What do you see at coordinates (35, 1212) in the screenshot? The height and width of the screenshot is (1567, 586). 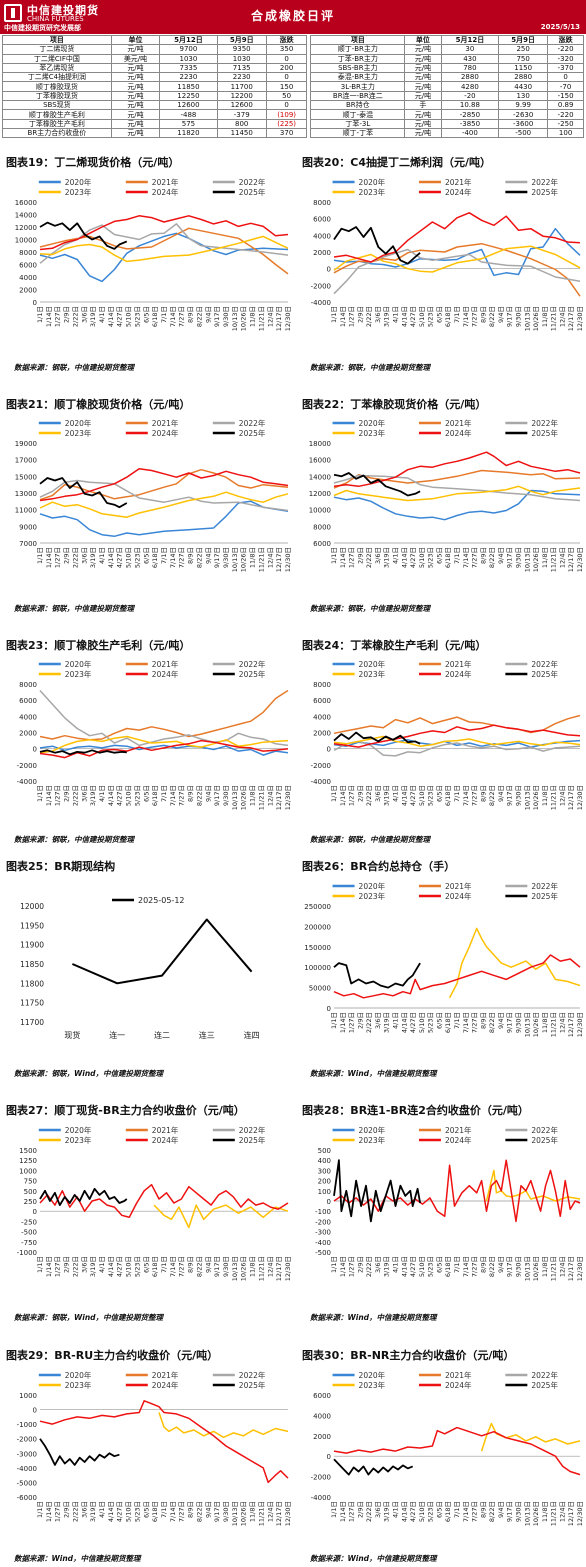 I see `y-tick-label: 0` at bounding box center [35, 1212].